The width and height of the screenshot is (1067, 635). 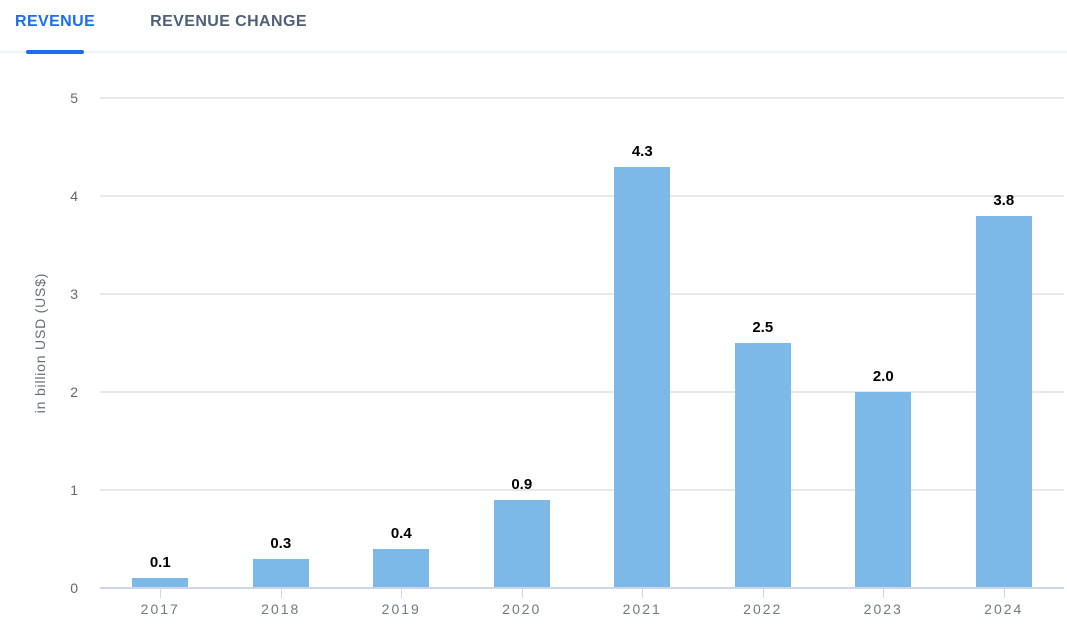 I want to click on bar-2020, so click(x=521, y=543).